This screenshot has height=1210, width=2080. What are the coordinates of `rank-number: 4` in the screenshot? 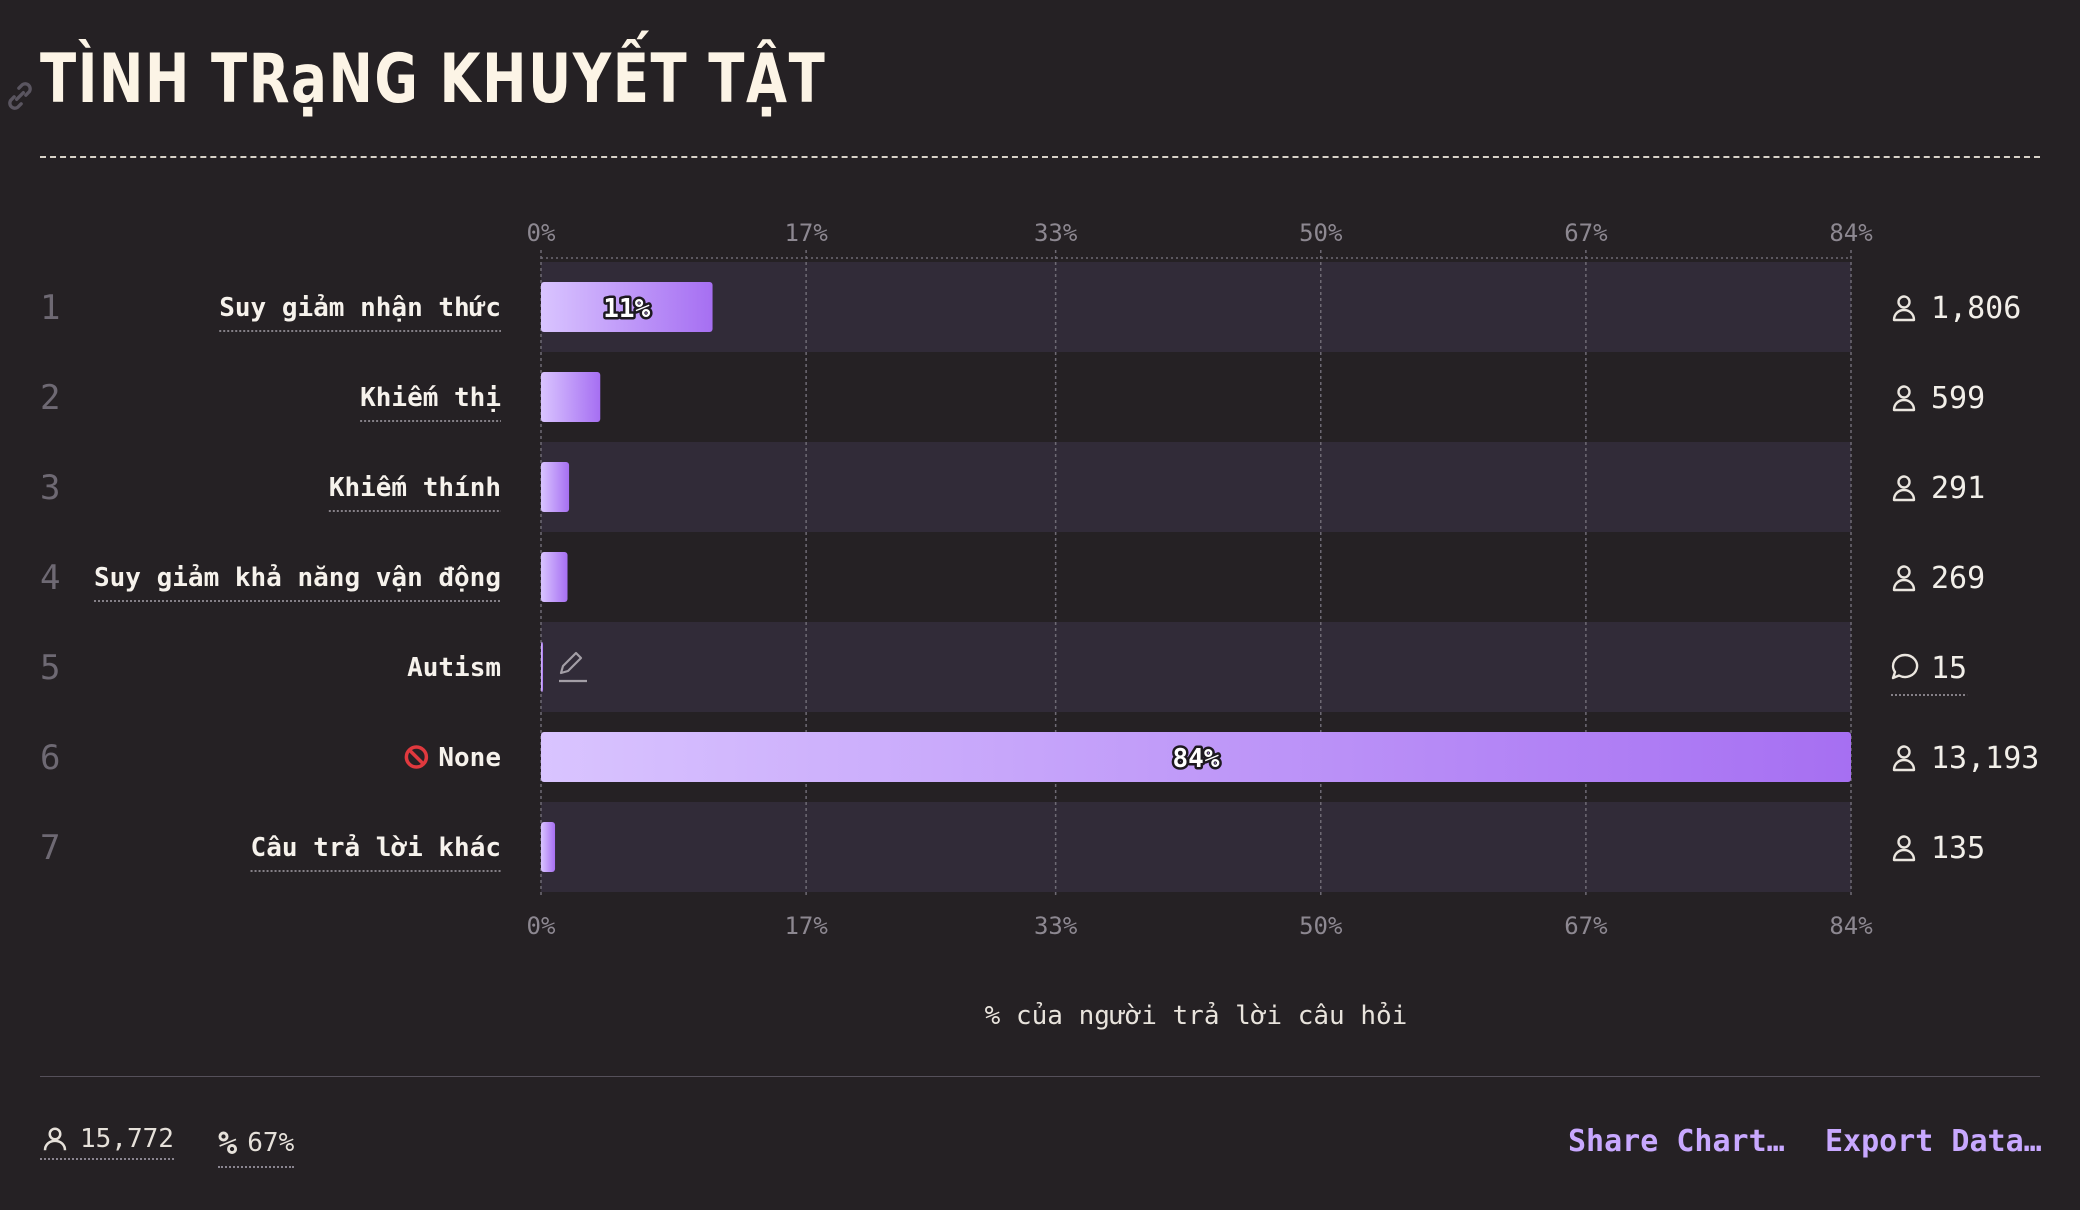 It's located at (50, 578).